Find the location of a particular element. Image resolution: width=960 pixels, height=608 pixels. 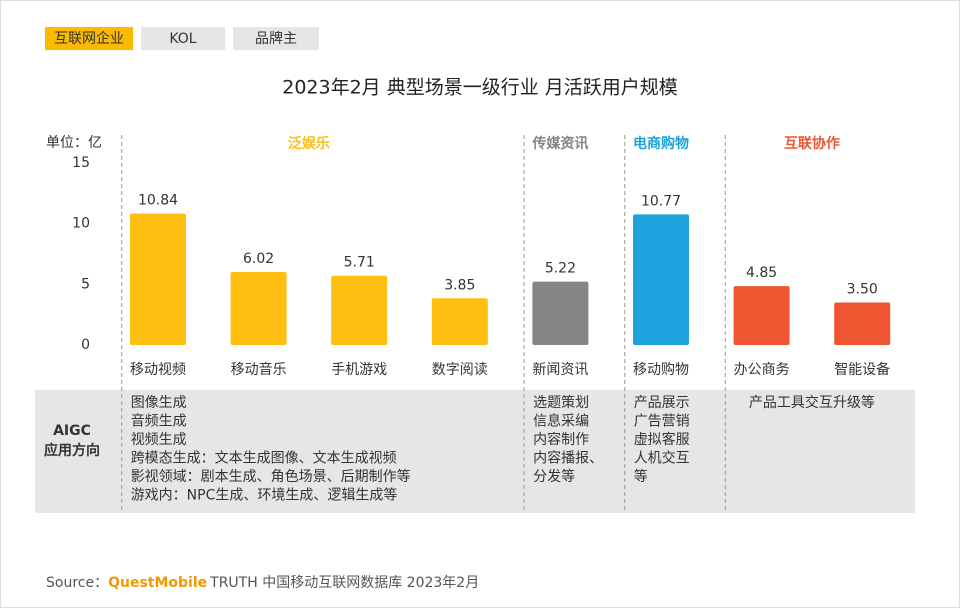

group-label: 电商购物 is located at coordinates (661, 143).